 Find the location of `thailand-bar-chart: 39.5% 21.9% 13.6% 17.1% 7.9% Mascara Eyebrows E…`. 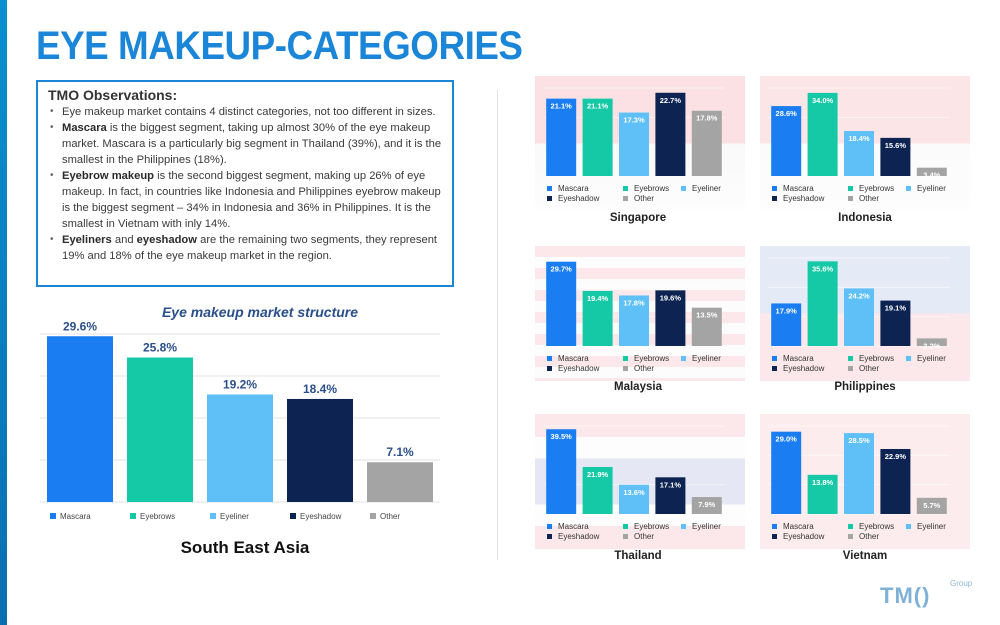

thailand-bar-chart: 39.5% 21.9% 13.6% 17.1% 7.9% Mascara Eyebrows E… is located at coordinates (634, 483).